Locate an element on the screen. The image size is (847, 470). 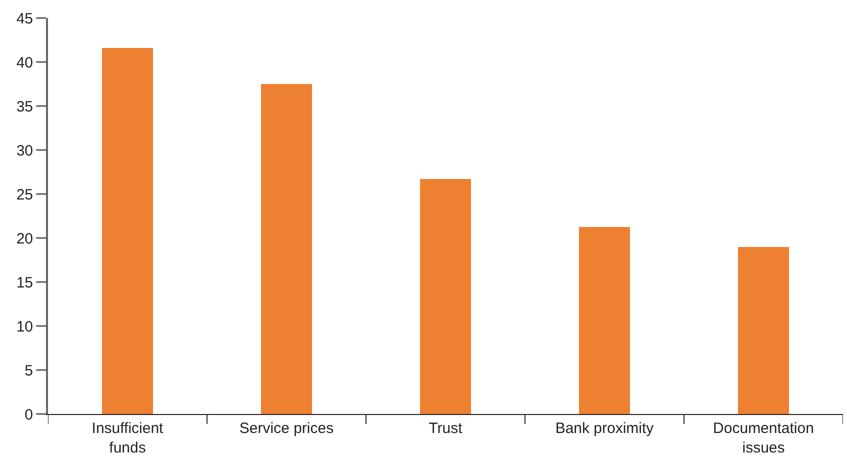
x-tick-label: Trust is located at coordinates (446, 428).